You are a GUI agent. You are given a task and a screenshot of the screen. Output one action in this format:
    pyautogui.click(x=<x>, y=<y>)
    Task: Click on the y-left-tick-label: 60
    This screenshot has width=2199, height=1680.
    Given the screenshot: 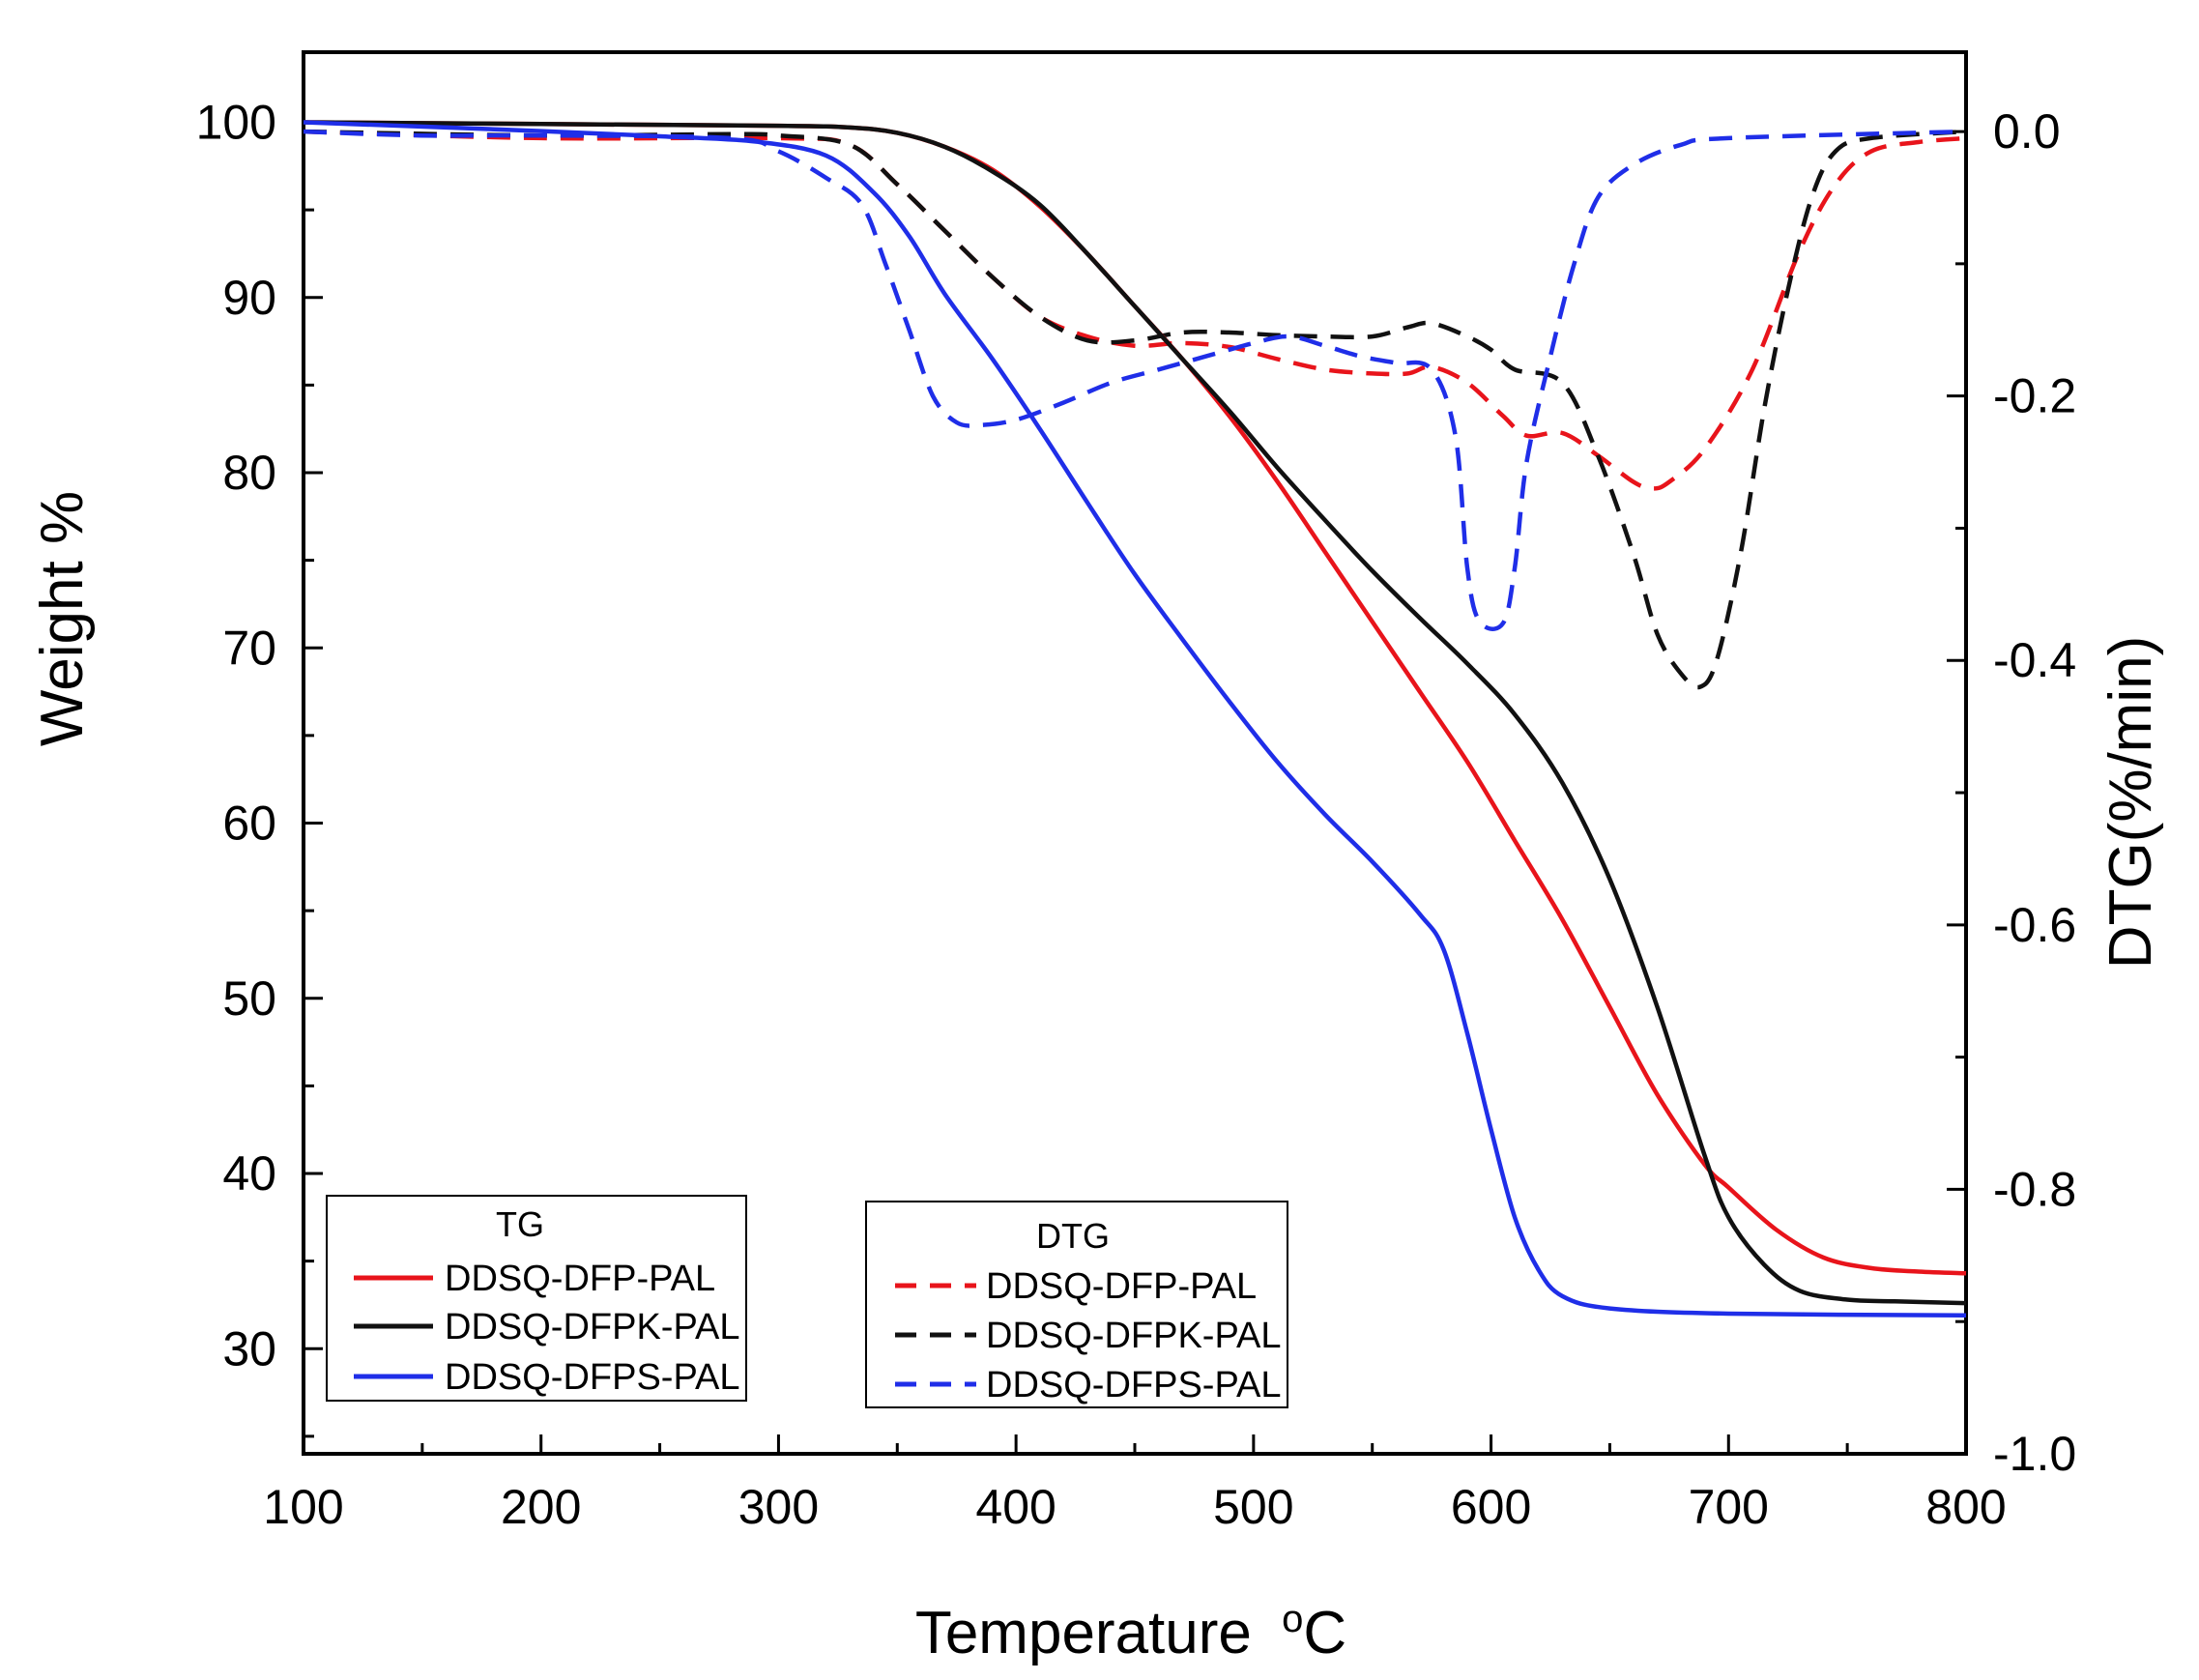 What is the action you would take?
    pyautogui.click(x=249, y=824)
    